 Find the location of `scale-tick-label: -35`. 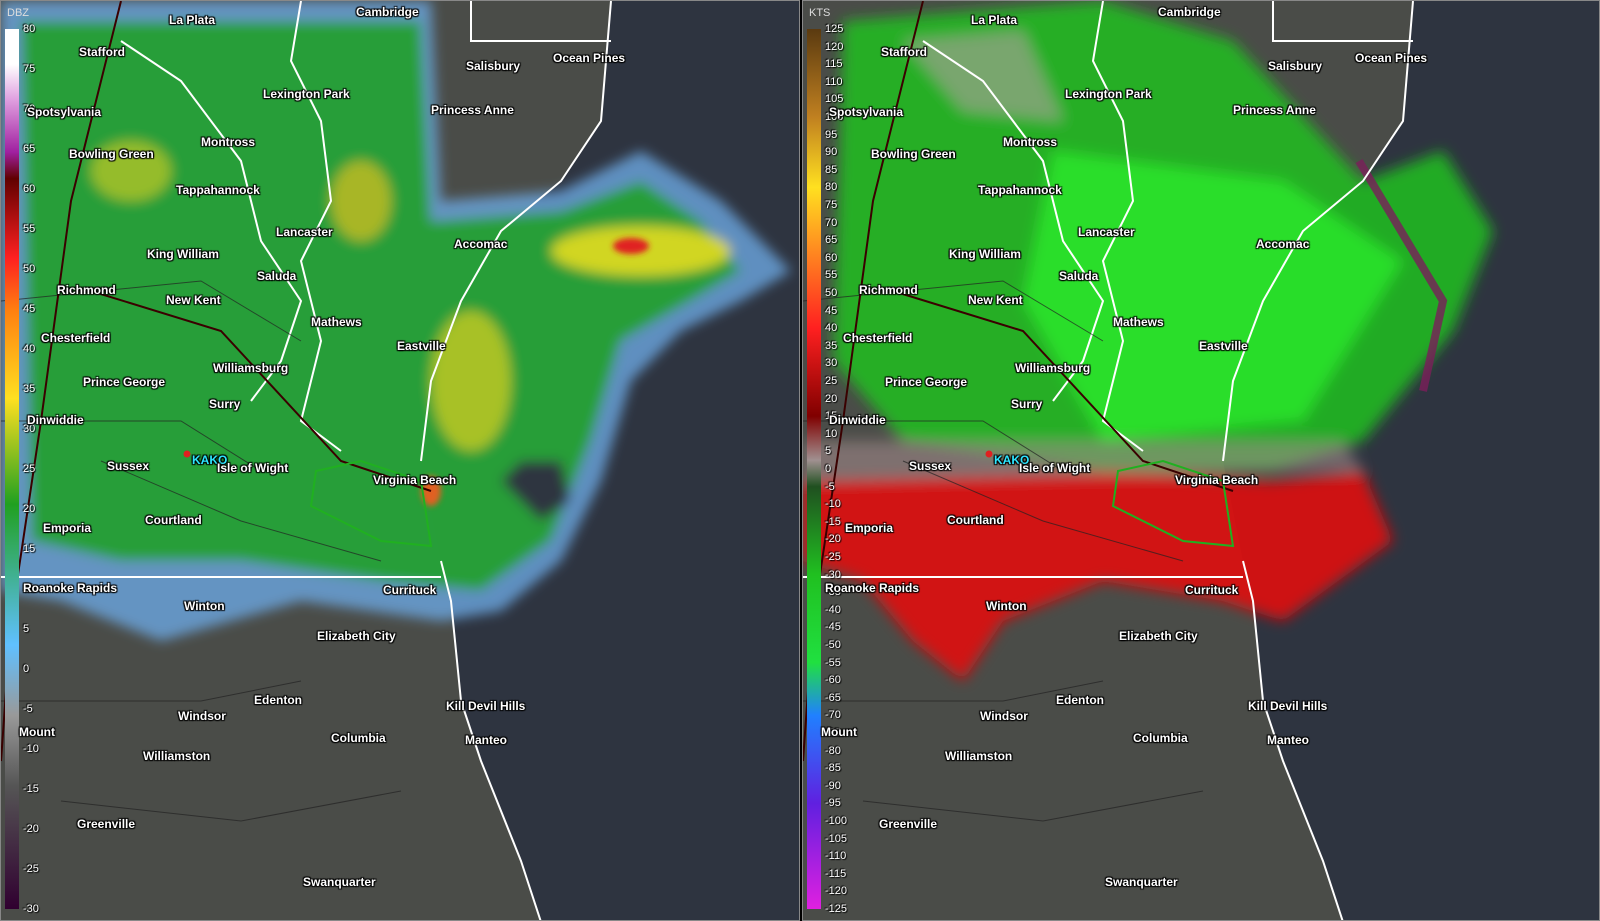

scale-tick-label: -35 is located at coordinates (833, 592).